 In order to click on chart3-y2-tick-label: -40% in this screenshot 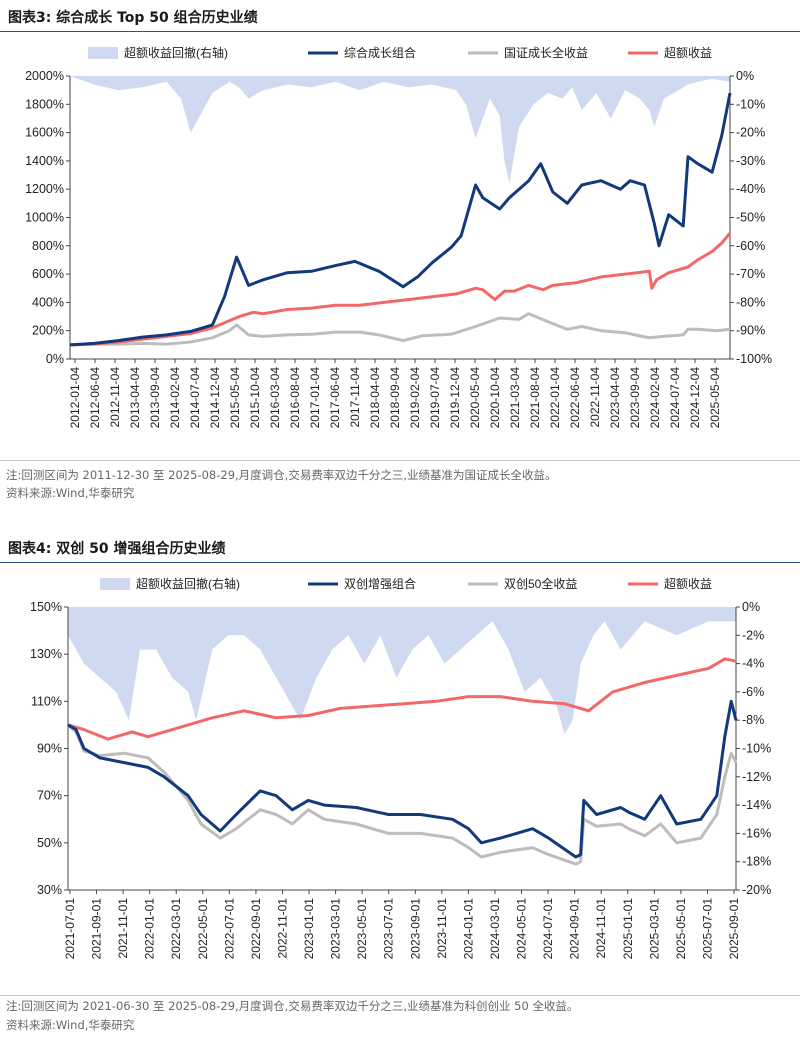, I will do `click(750, 189)`.